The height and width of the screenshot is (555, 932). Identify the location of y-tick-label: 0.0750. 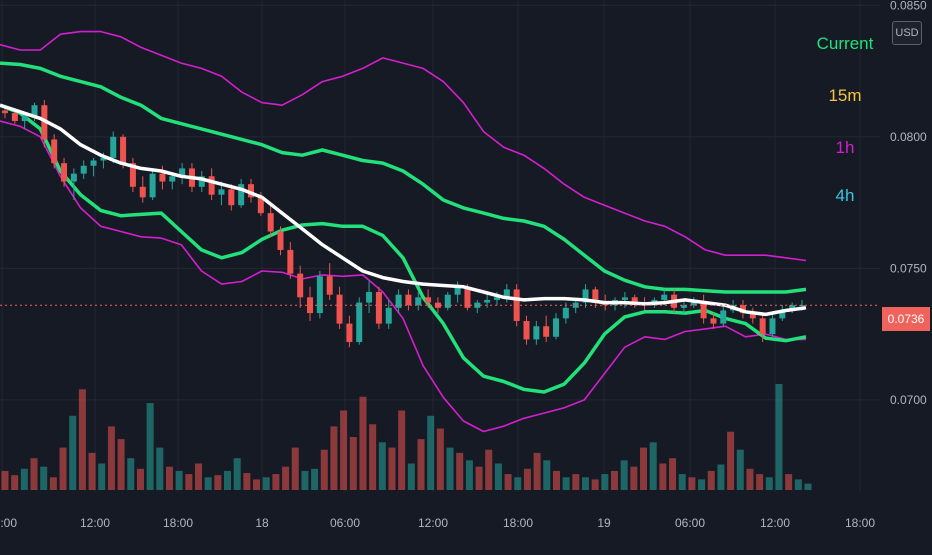
(908, 268).